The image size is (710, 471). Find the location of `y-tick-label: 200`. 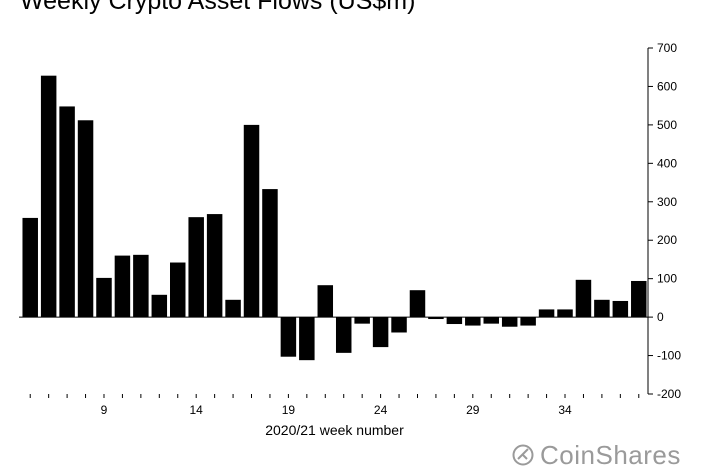

y-tick-label: 200 is located at coordinates (667, 240).